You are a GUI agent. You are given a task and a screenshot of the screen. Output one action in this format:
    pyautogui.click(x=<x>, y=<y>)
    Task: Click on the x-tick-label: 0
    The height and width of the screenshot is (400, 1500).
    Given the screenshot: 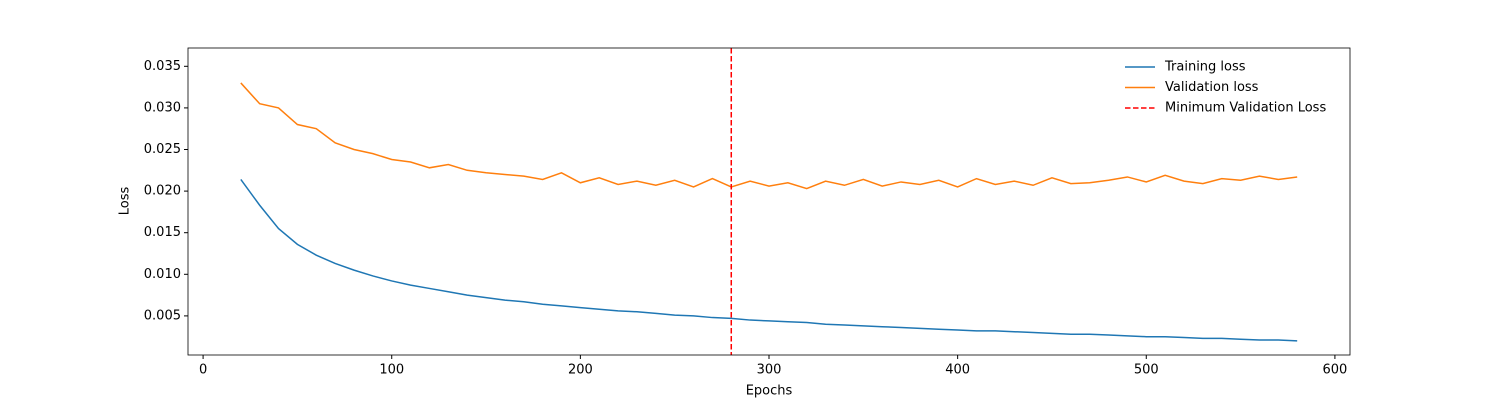 What is the action you would take?
    pyautogui.click(x=203, y=370)
    